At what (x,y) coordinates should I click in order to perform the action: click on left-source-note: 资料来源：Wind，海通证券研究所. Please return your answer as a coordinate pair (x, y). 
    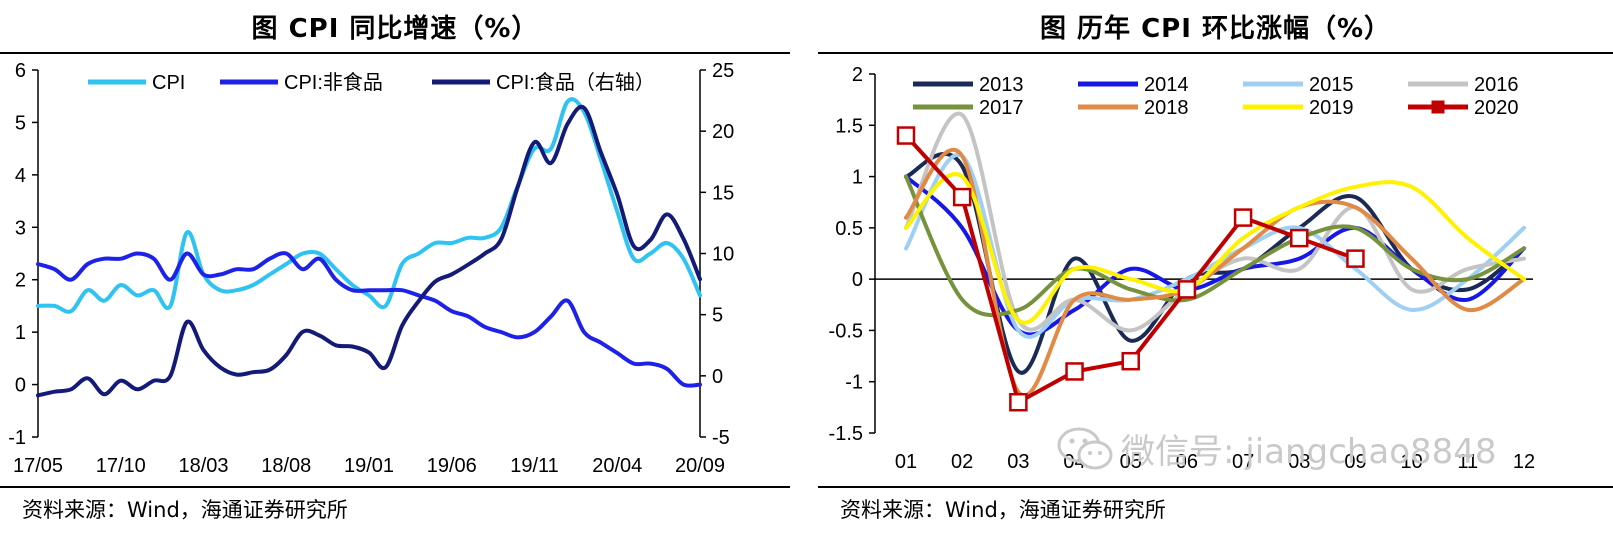
    Looking at the image, I should click on (185, 510).